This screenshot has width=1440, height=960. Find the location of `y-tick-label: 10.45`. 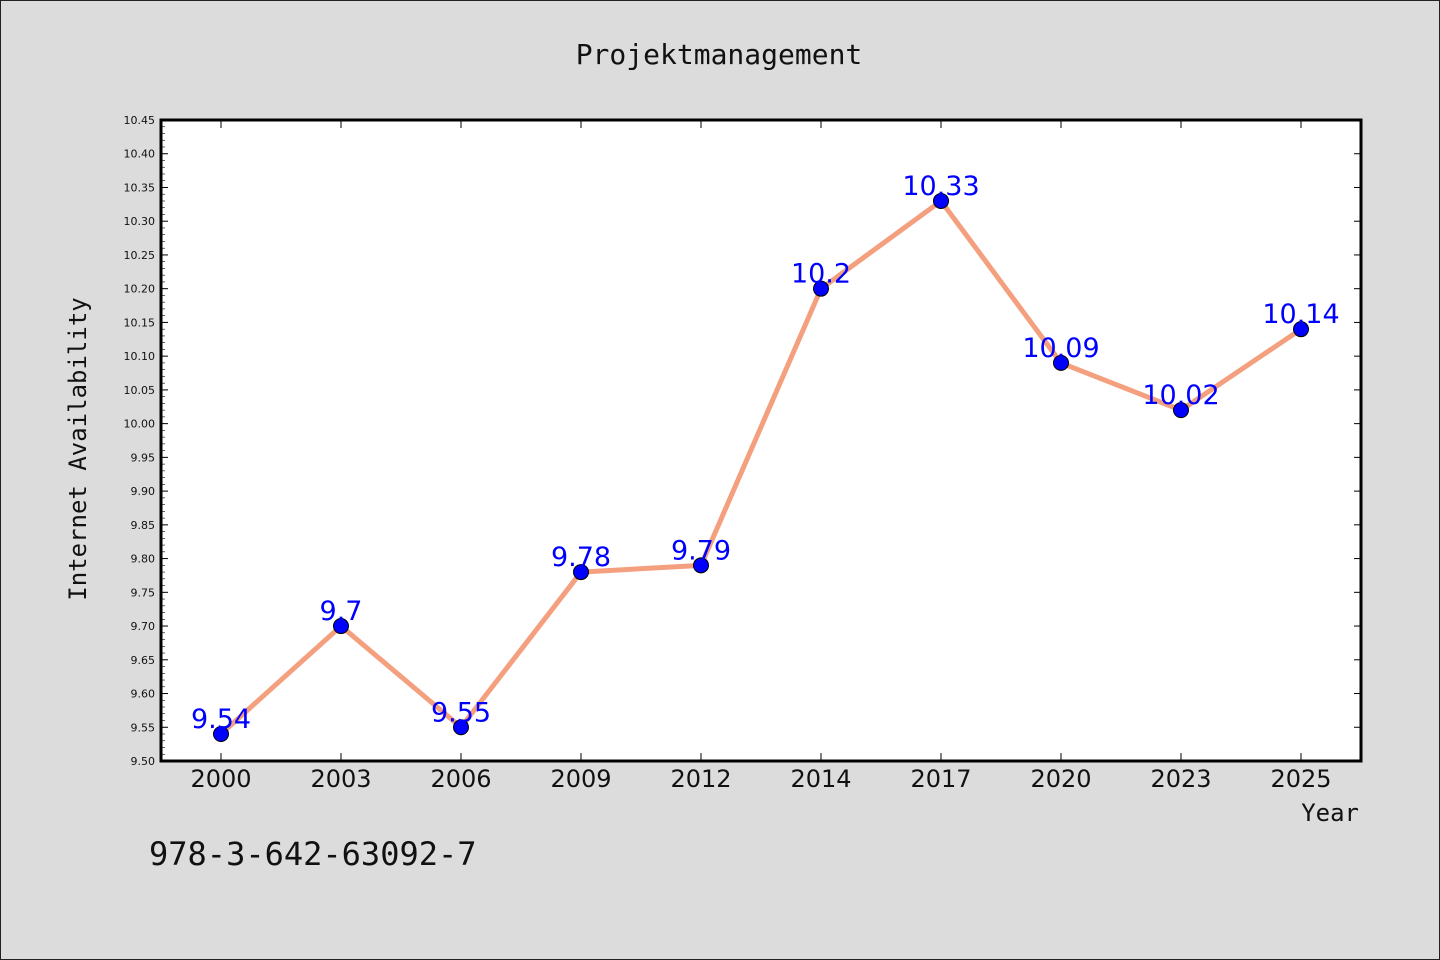

y-tick-label: 10.45 is located at coordinates (140, 120).